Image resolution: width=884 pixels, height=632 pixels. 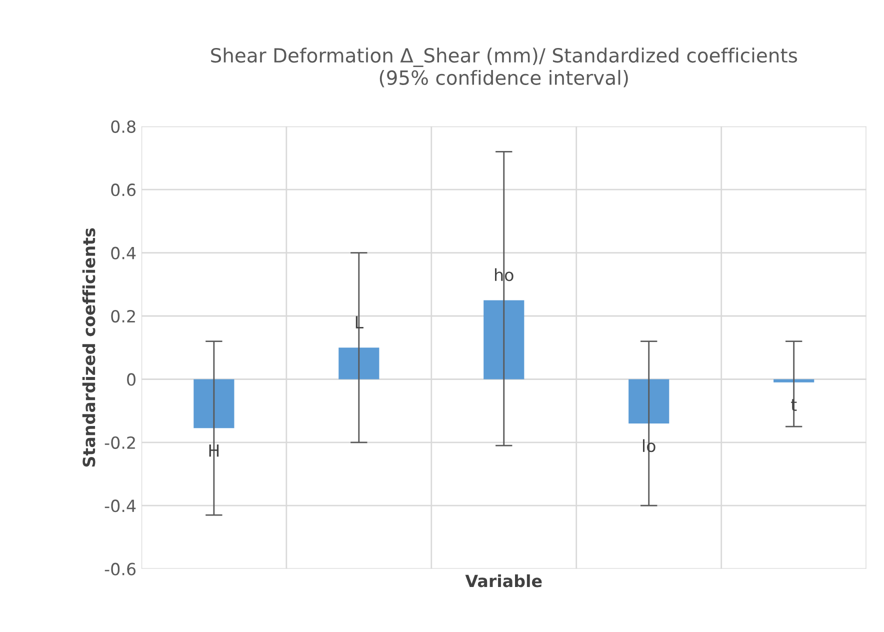 What do you see at coordinates (120, 569) in the screenshot?
I see `y-tick-label: -0.6` at bounding box center [120, 569].